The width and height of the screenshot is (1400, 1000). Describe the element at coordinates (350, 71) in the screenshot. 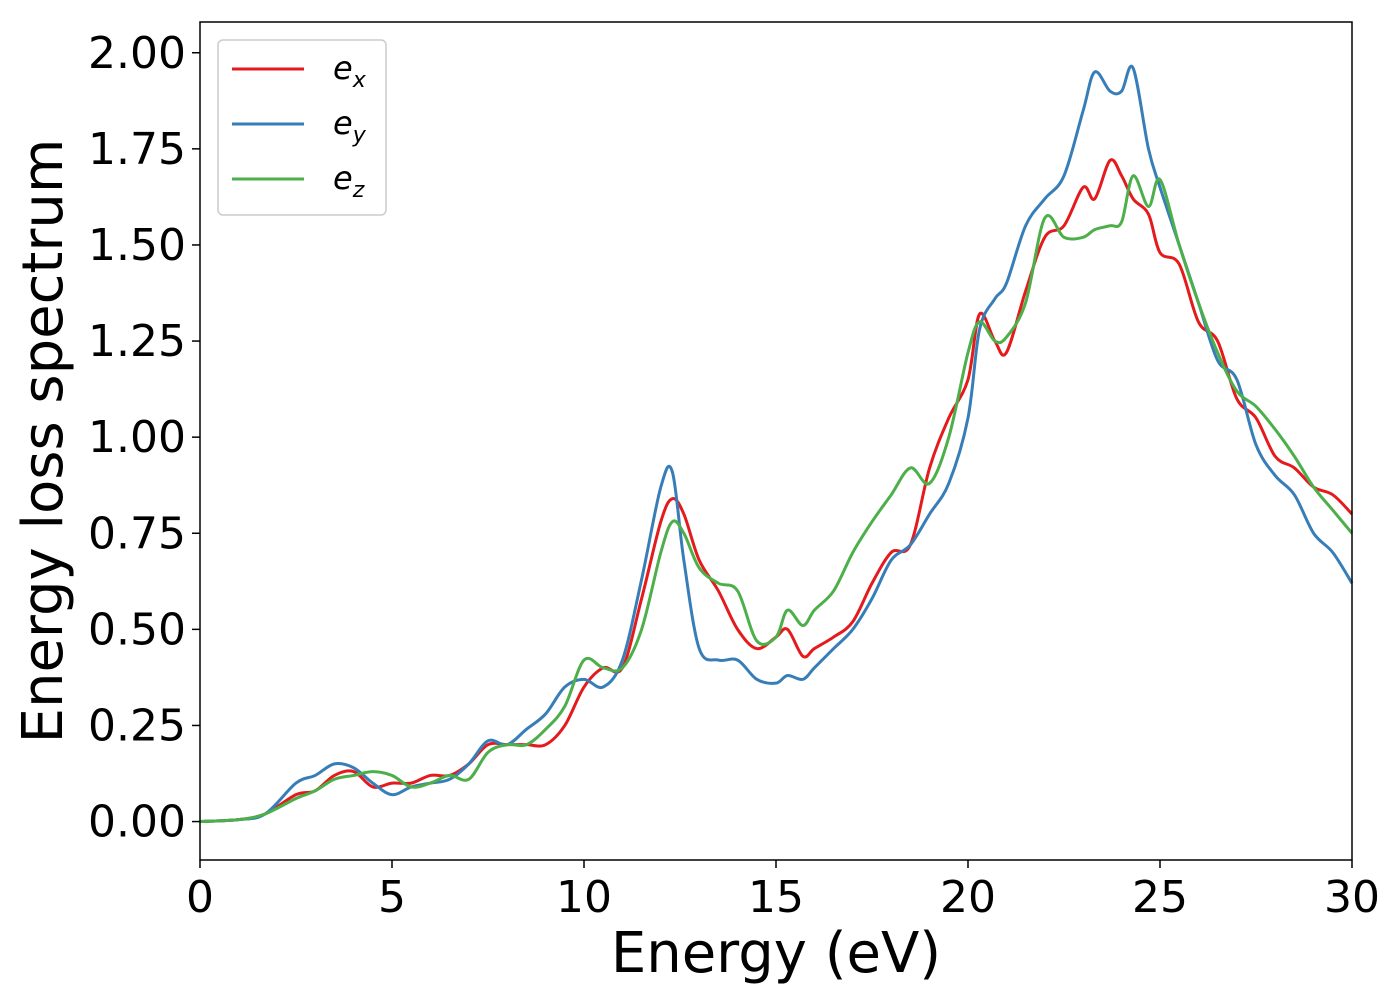

I see `legend-label-ex: ex` at that location.